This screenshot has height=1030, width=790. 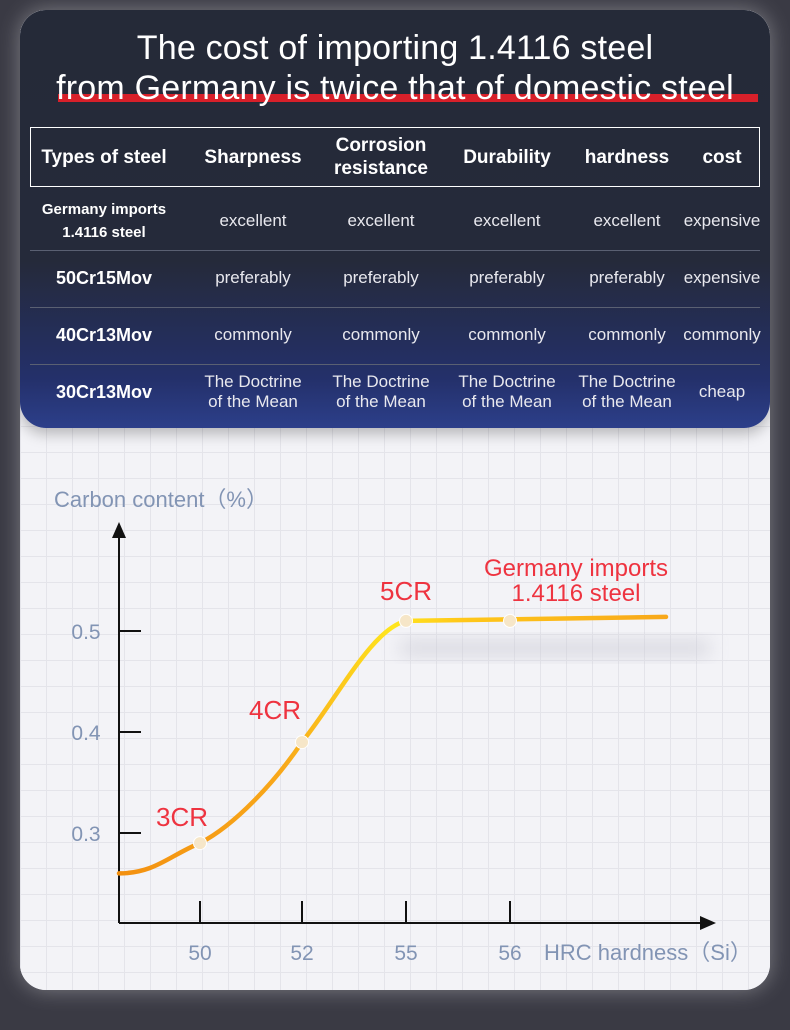 I want to click on curve-shadow, so click(x=555, y=648).